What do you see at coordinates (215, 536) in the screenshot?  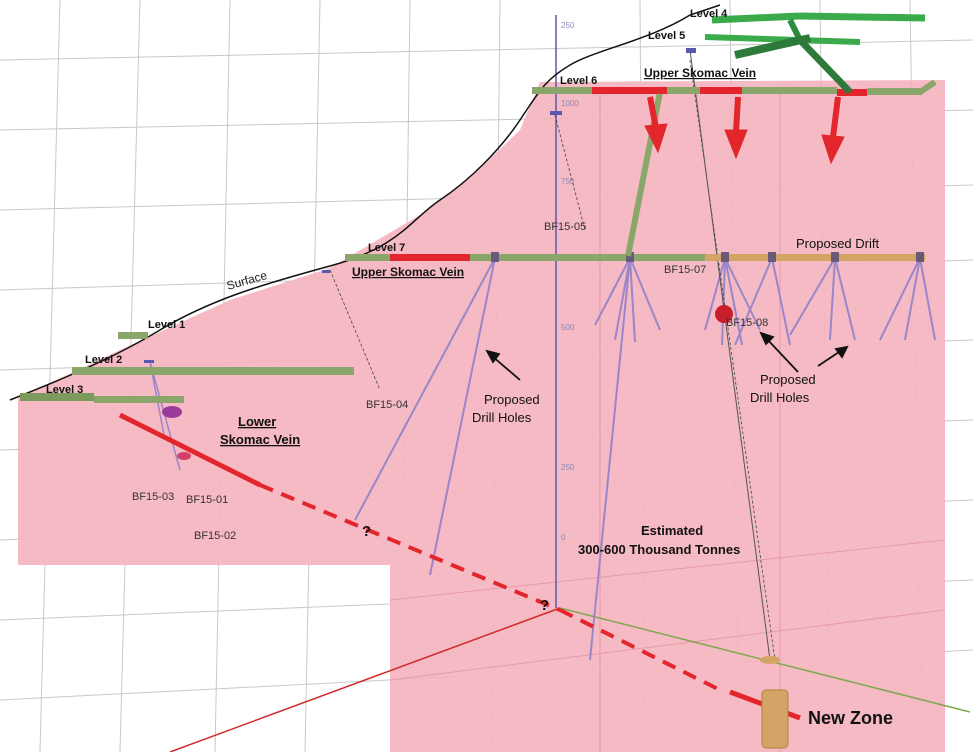 I see `drill-hole-label-bf15-02: BF15-02` at bounding box center [215, 536].